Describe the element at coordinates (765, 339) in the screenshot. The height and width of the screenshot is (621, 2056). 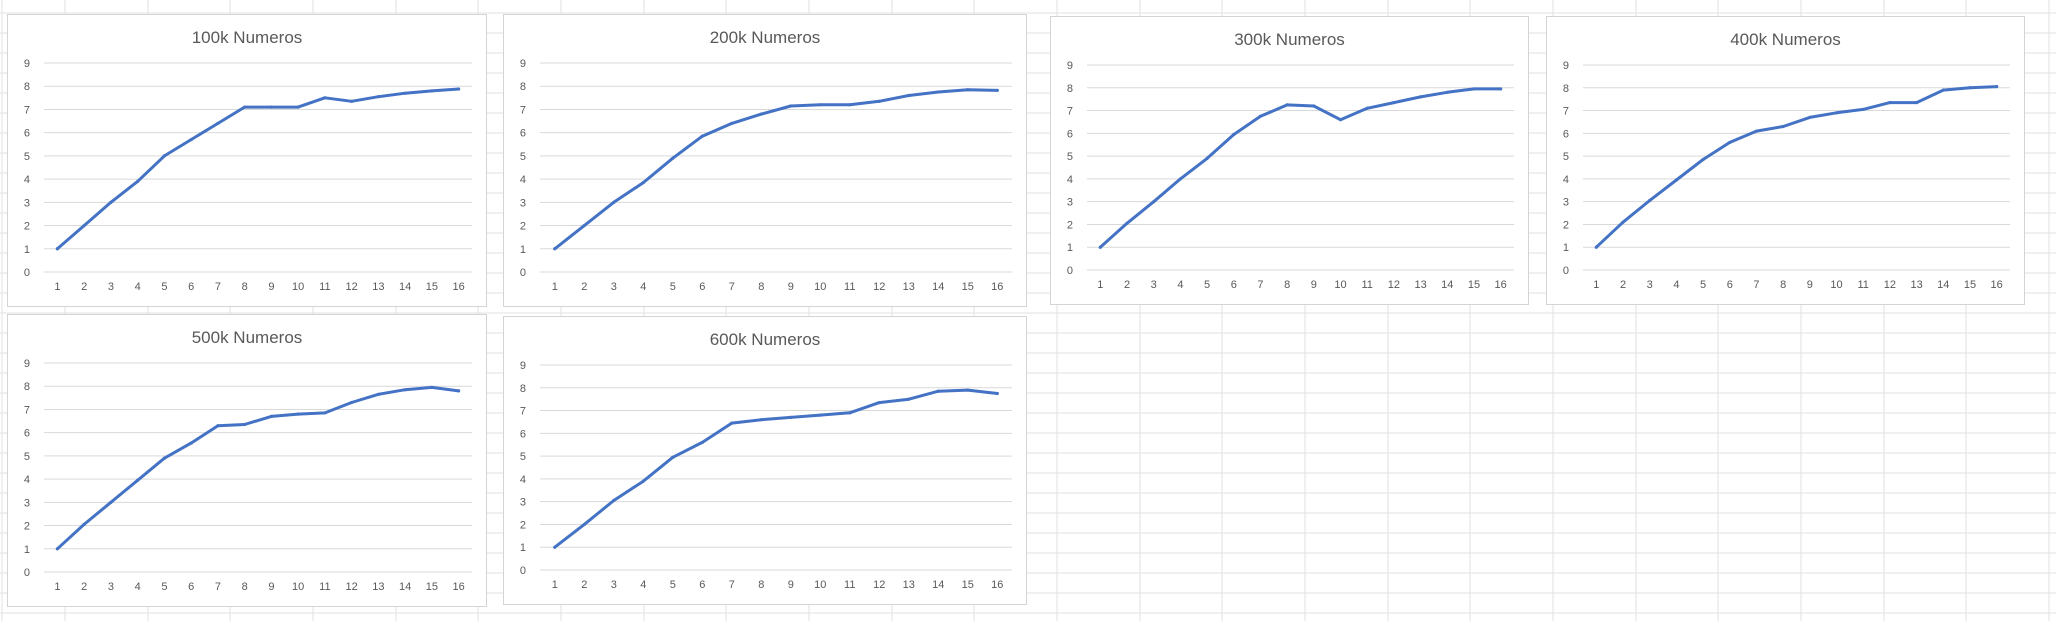
I see `chart-title: 600k Numeros` at that location.